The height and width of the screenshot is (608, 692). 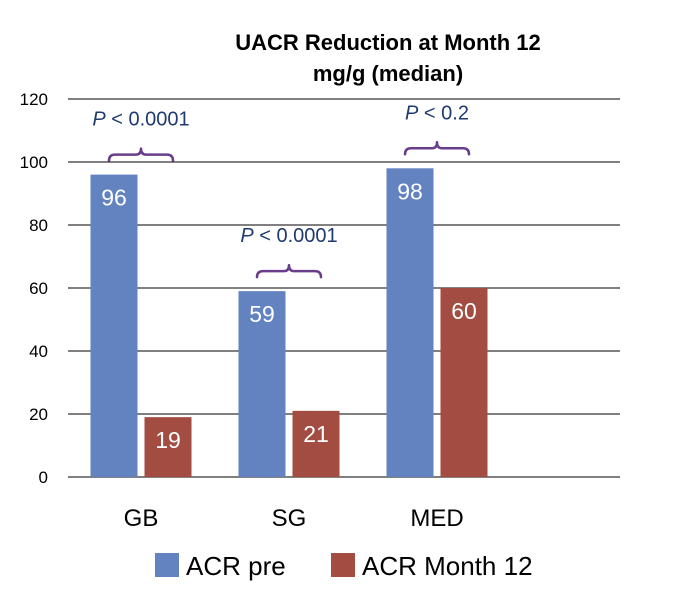 What do you see at coordinates (38, 414) in the screenshot?
I see `y-tick-label: 20` at bounding box center [38, 414].